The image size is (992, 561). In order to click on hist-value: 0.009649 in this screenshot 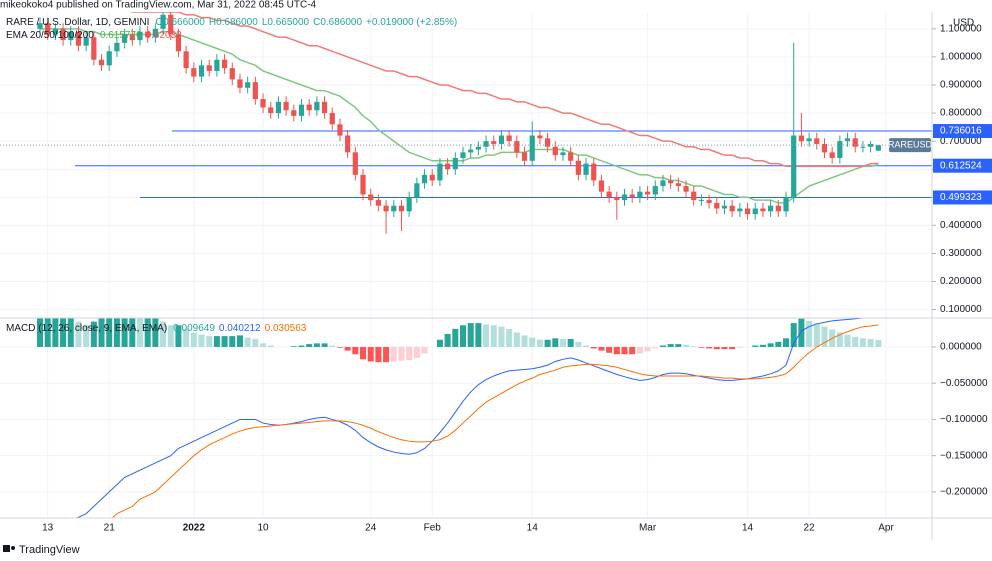, I will do `click(194, 328)`.